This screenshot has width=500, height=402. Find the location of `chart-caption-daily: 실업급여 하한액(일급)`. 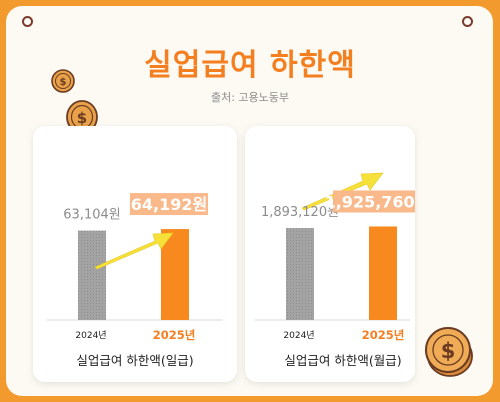

chart-caption-daily: 실업급여 하한액(일급) is located at coordinates (134, 360).